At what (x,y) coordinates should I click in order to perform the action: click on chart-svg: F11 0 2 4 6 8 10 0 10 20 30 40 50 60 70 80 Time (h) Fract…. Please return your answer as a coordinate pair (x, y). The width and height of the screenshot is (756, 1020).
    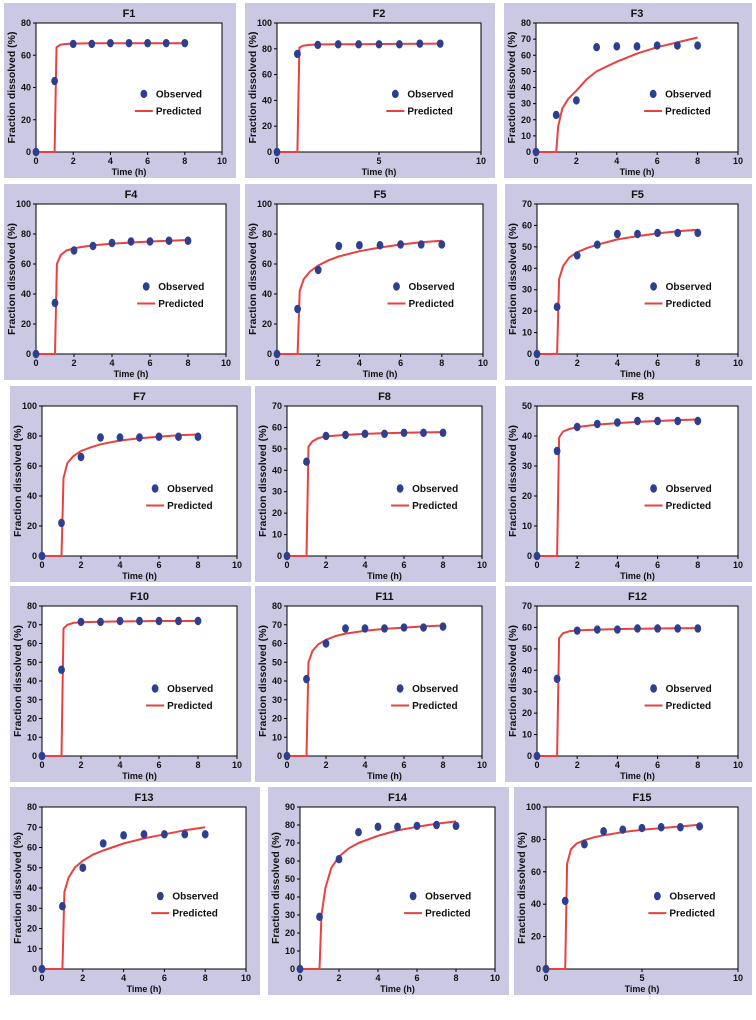
    Looking at the image, I should click on (375, 684).